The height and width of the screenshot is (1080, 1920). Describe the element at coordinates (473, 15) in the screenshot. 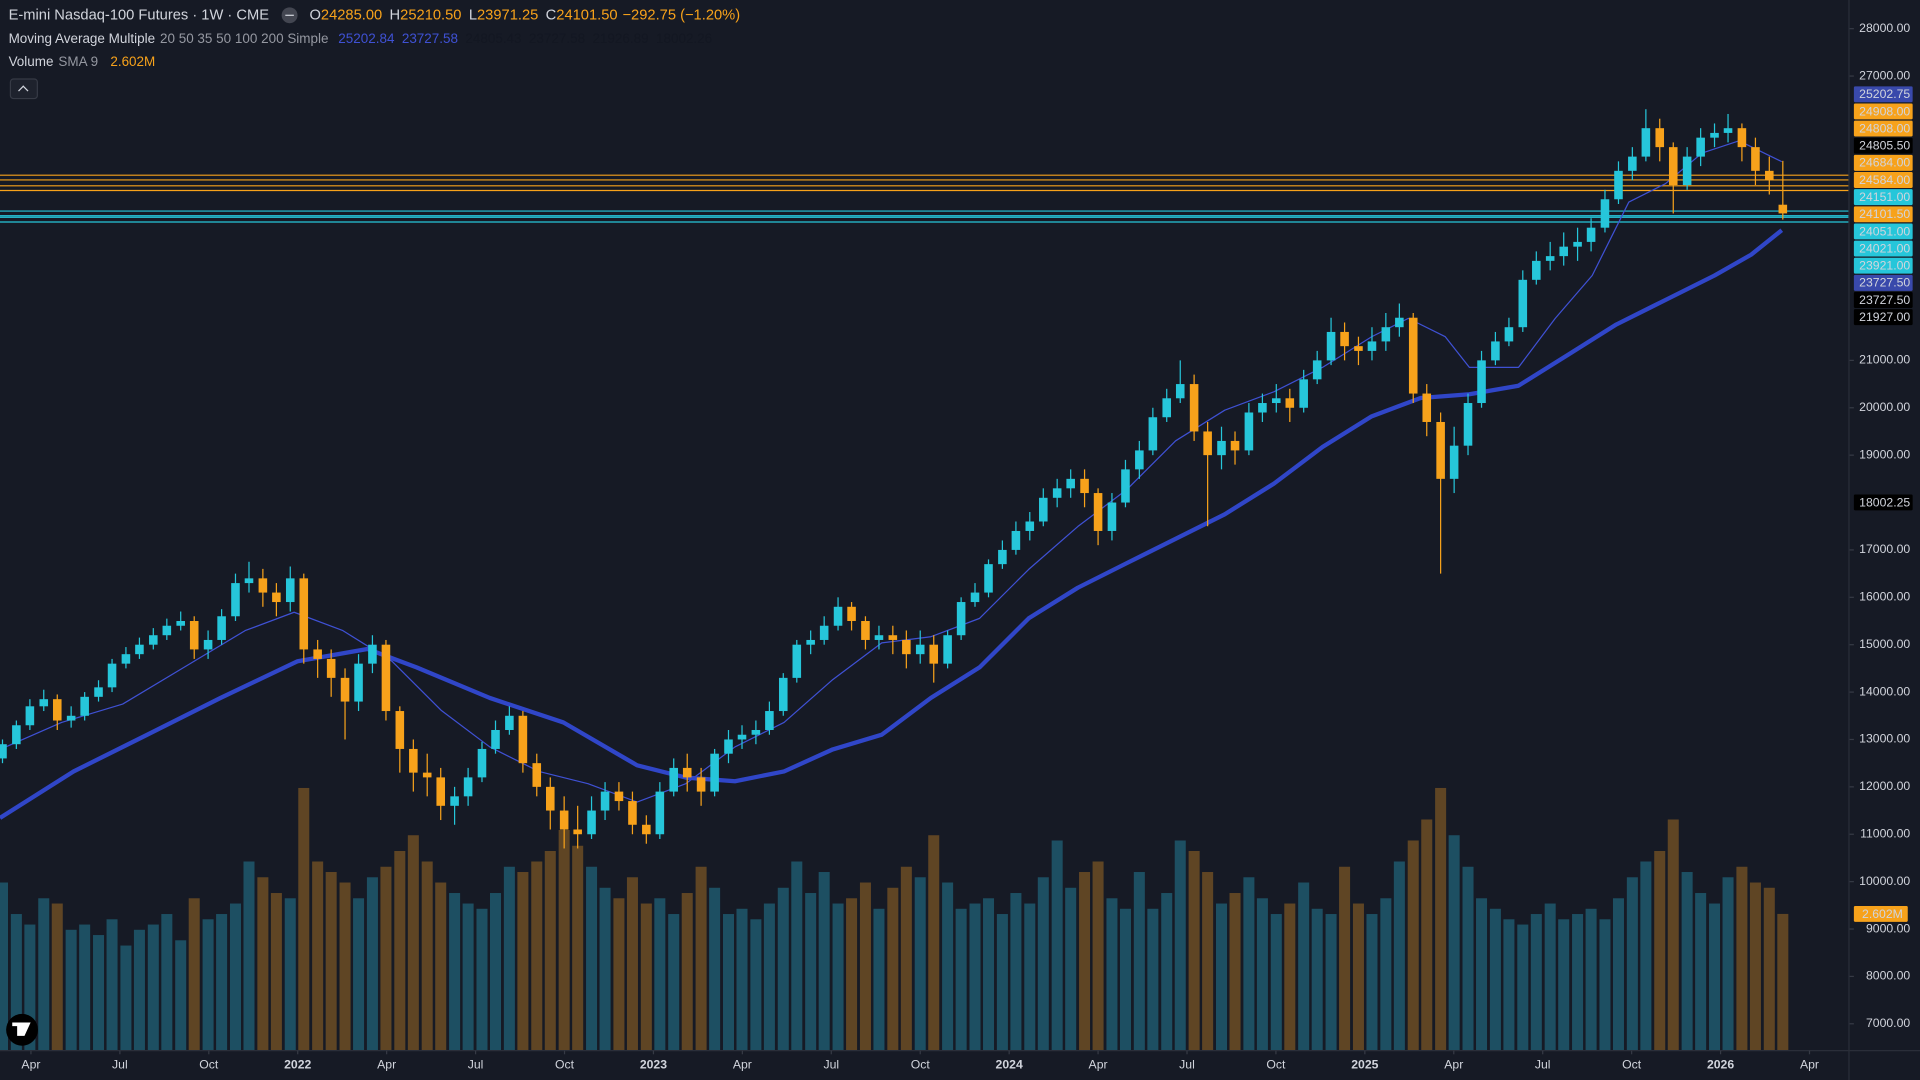

I see `ohlc-label: L` at that location.